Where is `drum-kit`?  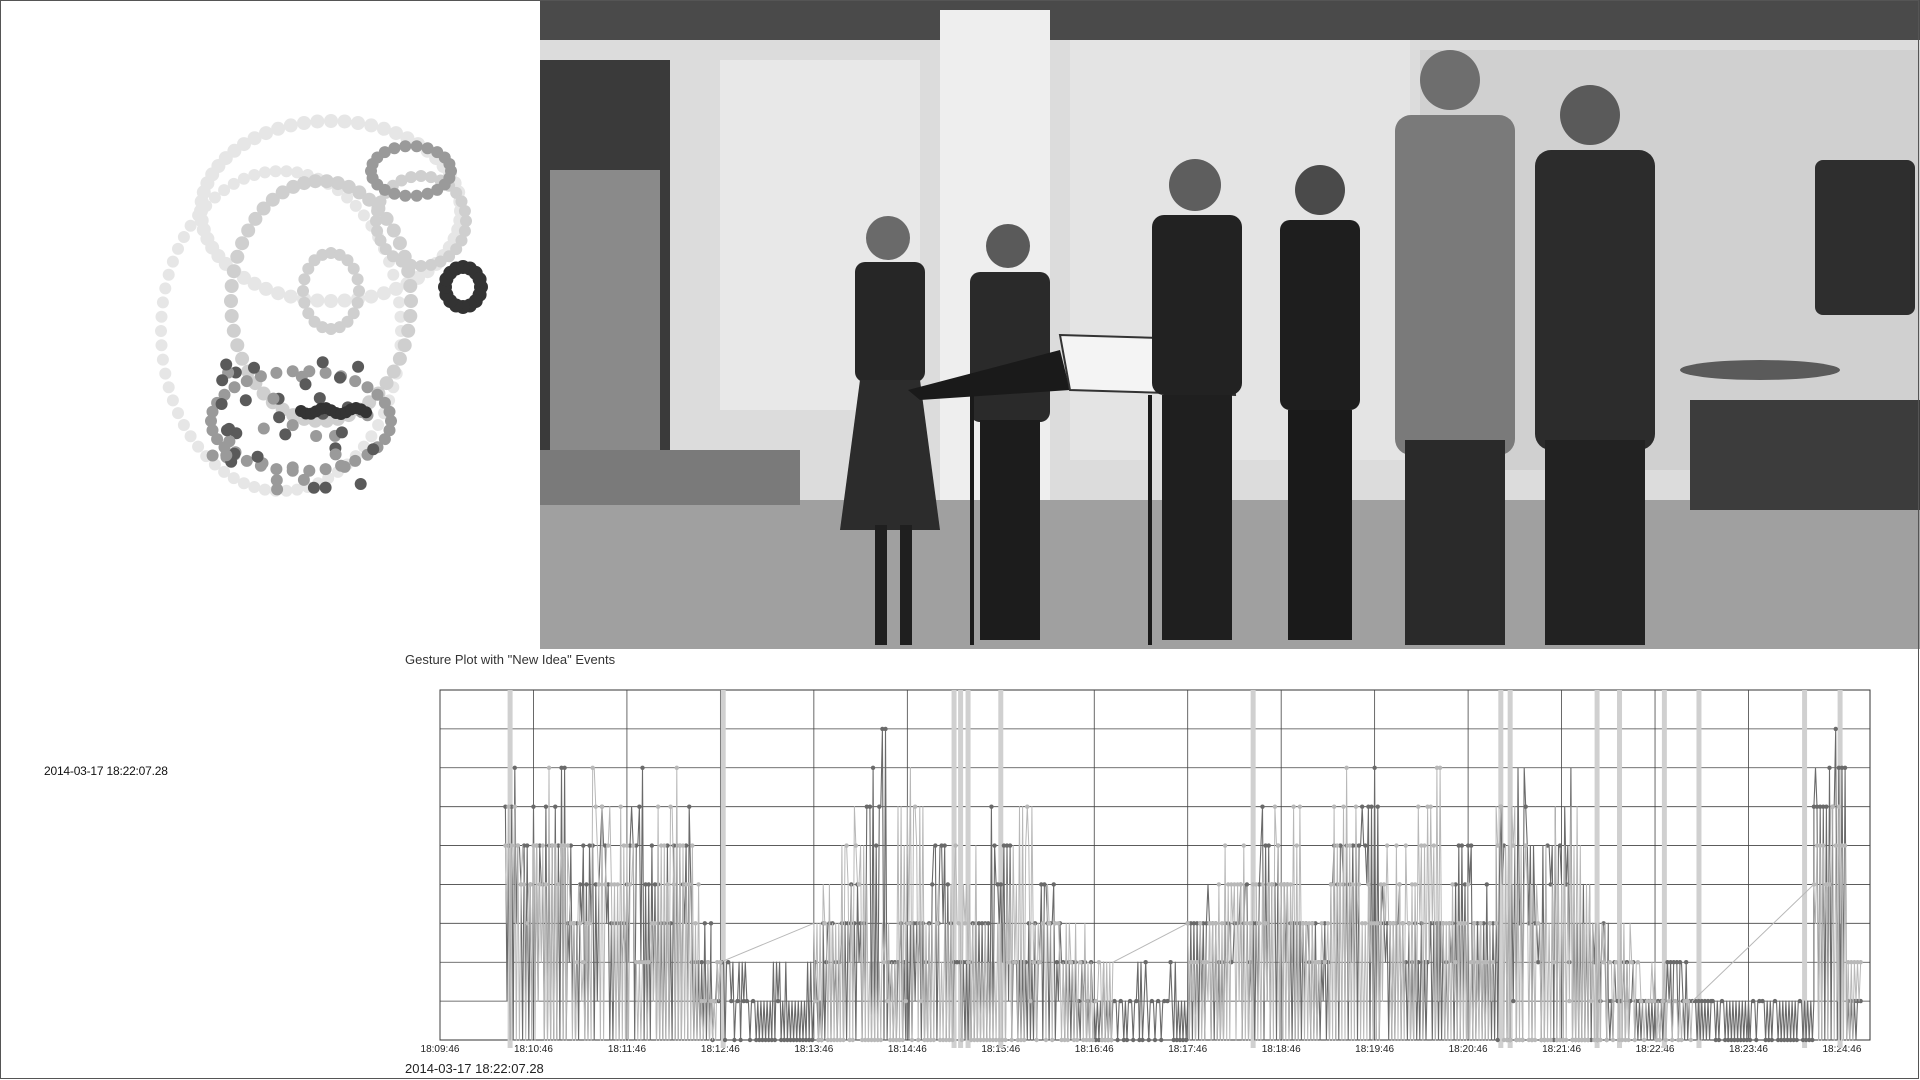
drum-kit is located at coordinates (1805, 455).